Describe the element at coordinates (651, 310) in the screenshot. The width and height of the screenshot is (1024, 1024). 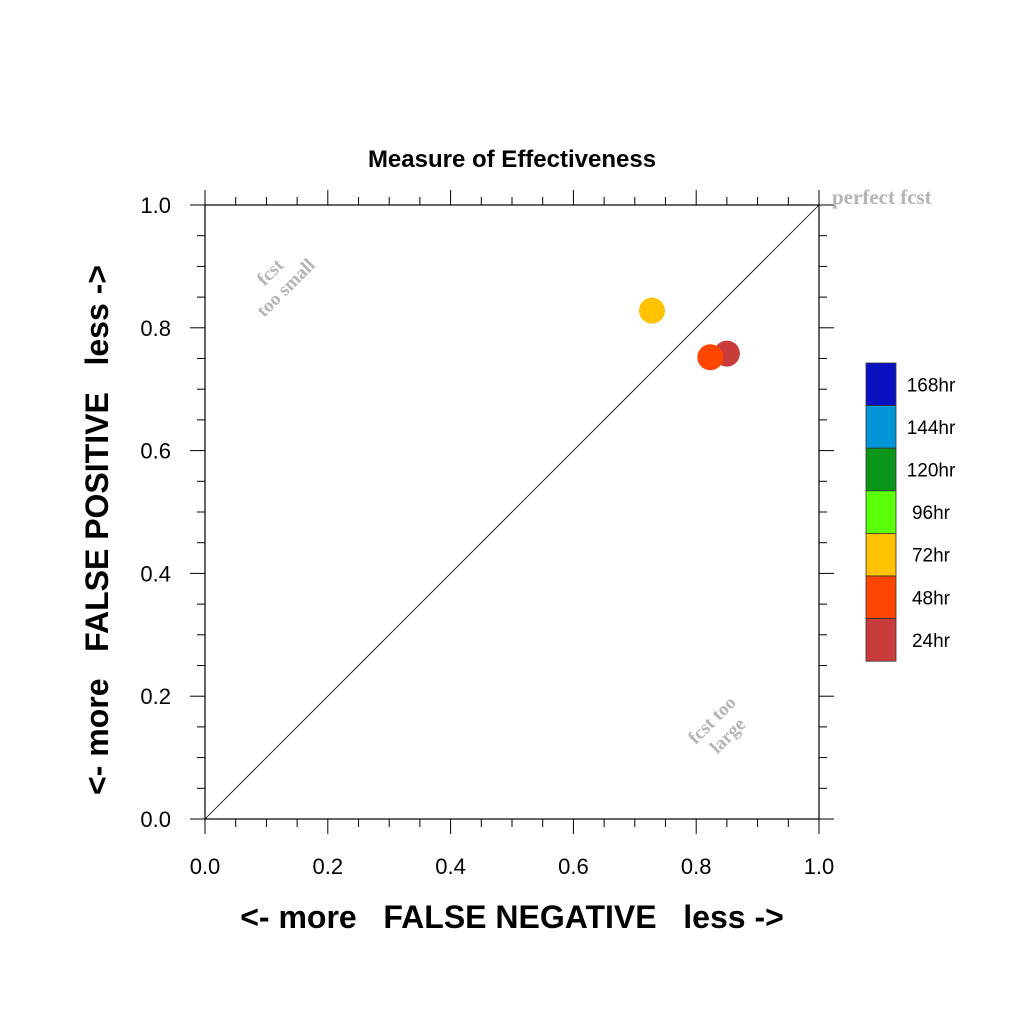
I see `data-point-72hr` at that location.